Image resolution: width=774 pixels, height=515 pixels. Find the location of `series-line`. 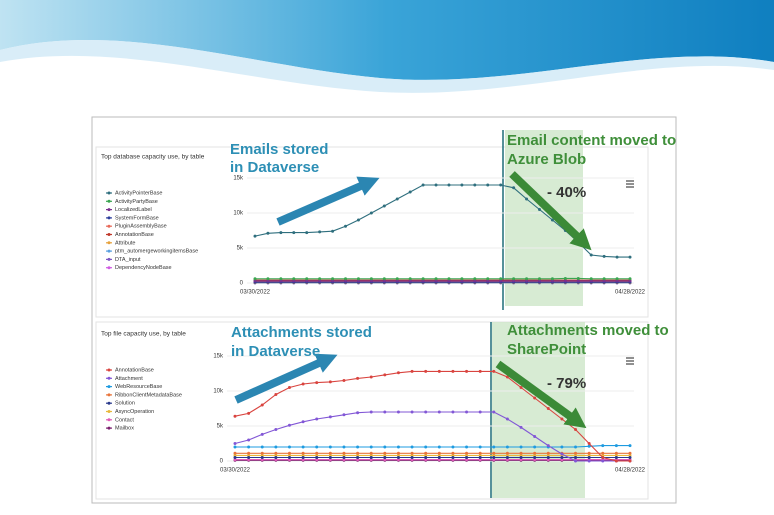

series-line is located at coordinates (432, 436).